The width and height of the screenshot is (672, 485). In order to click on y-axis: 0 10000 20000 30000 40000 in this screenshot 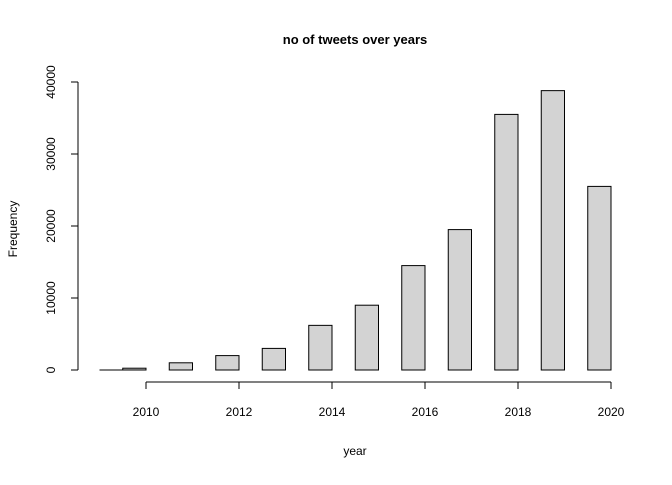, I will do `click(61, 219)`.